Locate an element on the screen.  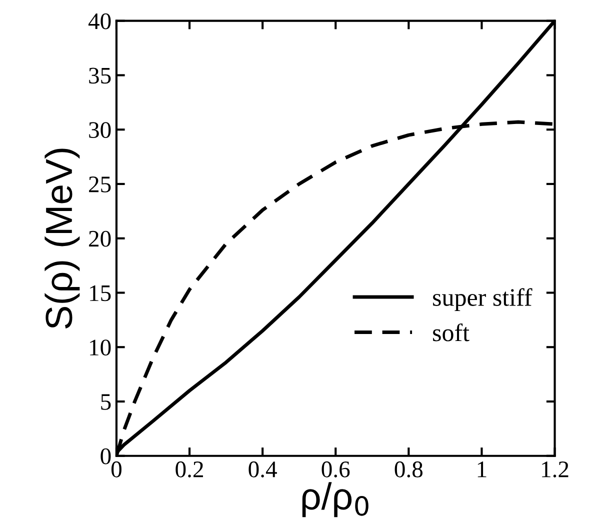
y-tick-label: 5 is located at coordinates (106, 402).